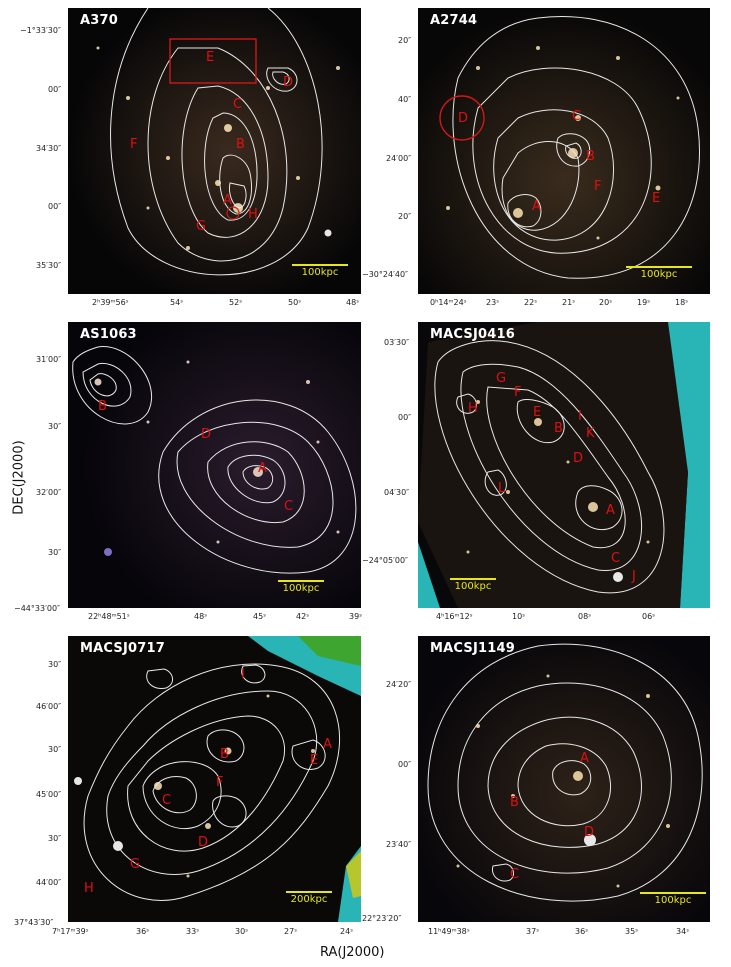 This screenshot has width=731, height=967. I want to click on macsj0416-dec-tick: 03′30″, so click(397, 342).